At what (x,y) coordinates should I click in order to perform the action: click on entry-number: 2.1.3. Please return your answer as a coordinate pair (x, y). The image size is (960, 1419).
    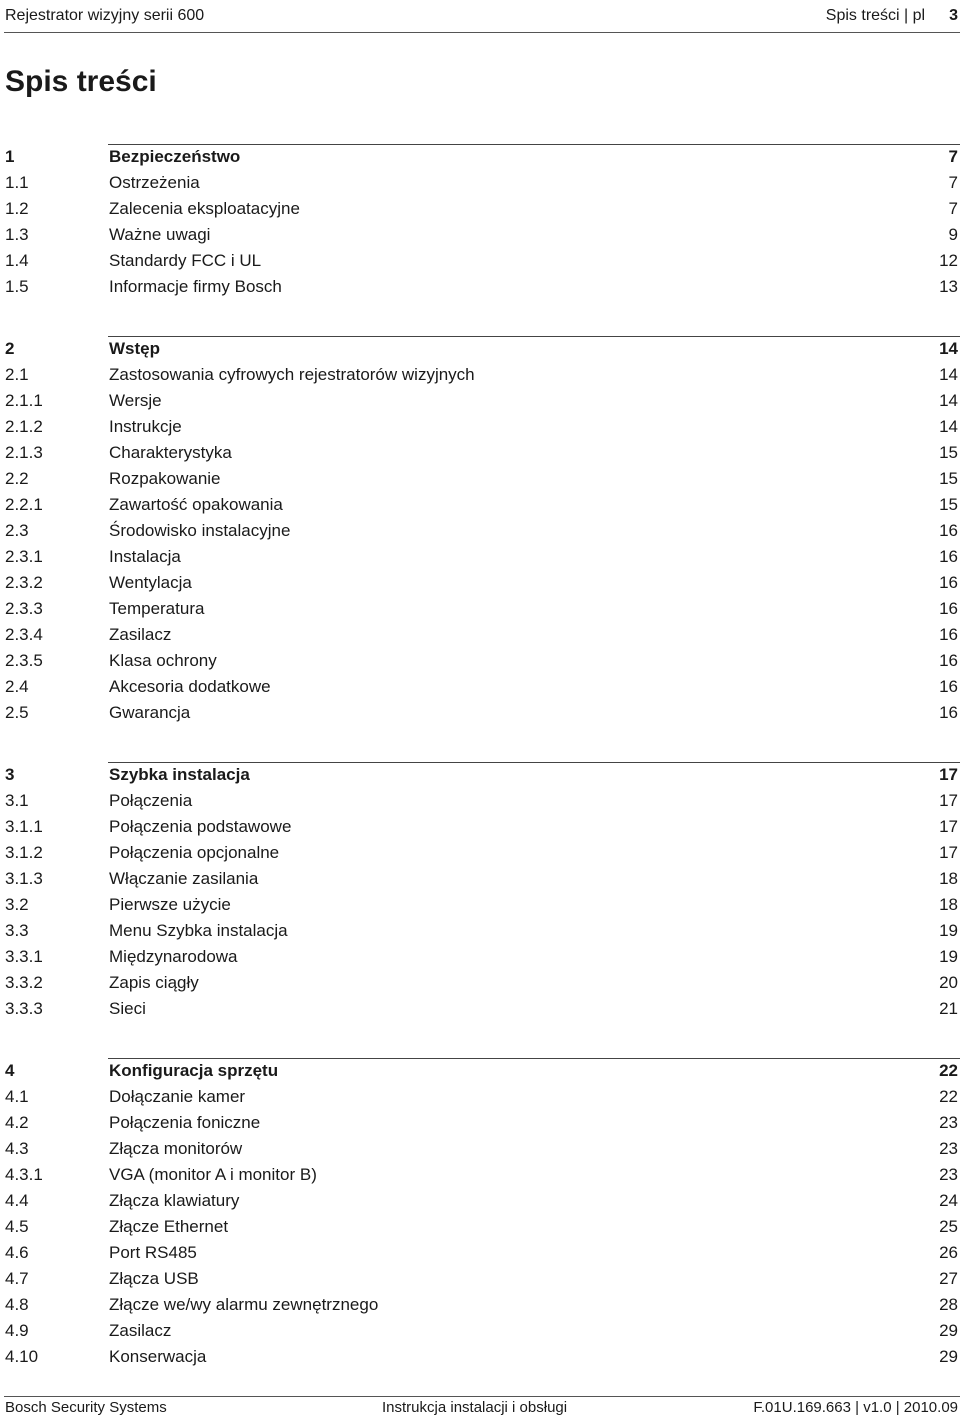
    Looking at the image, I should click on (24, 452).